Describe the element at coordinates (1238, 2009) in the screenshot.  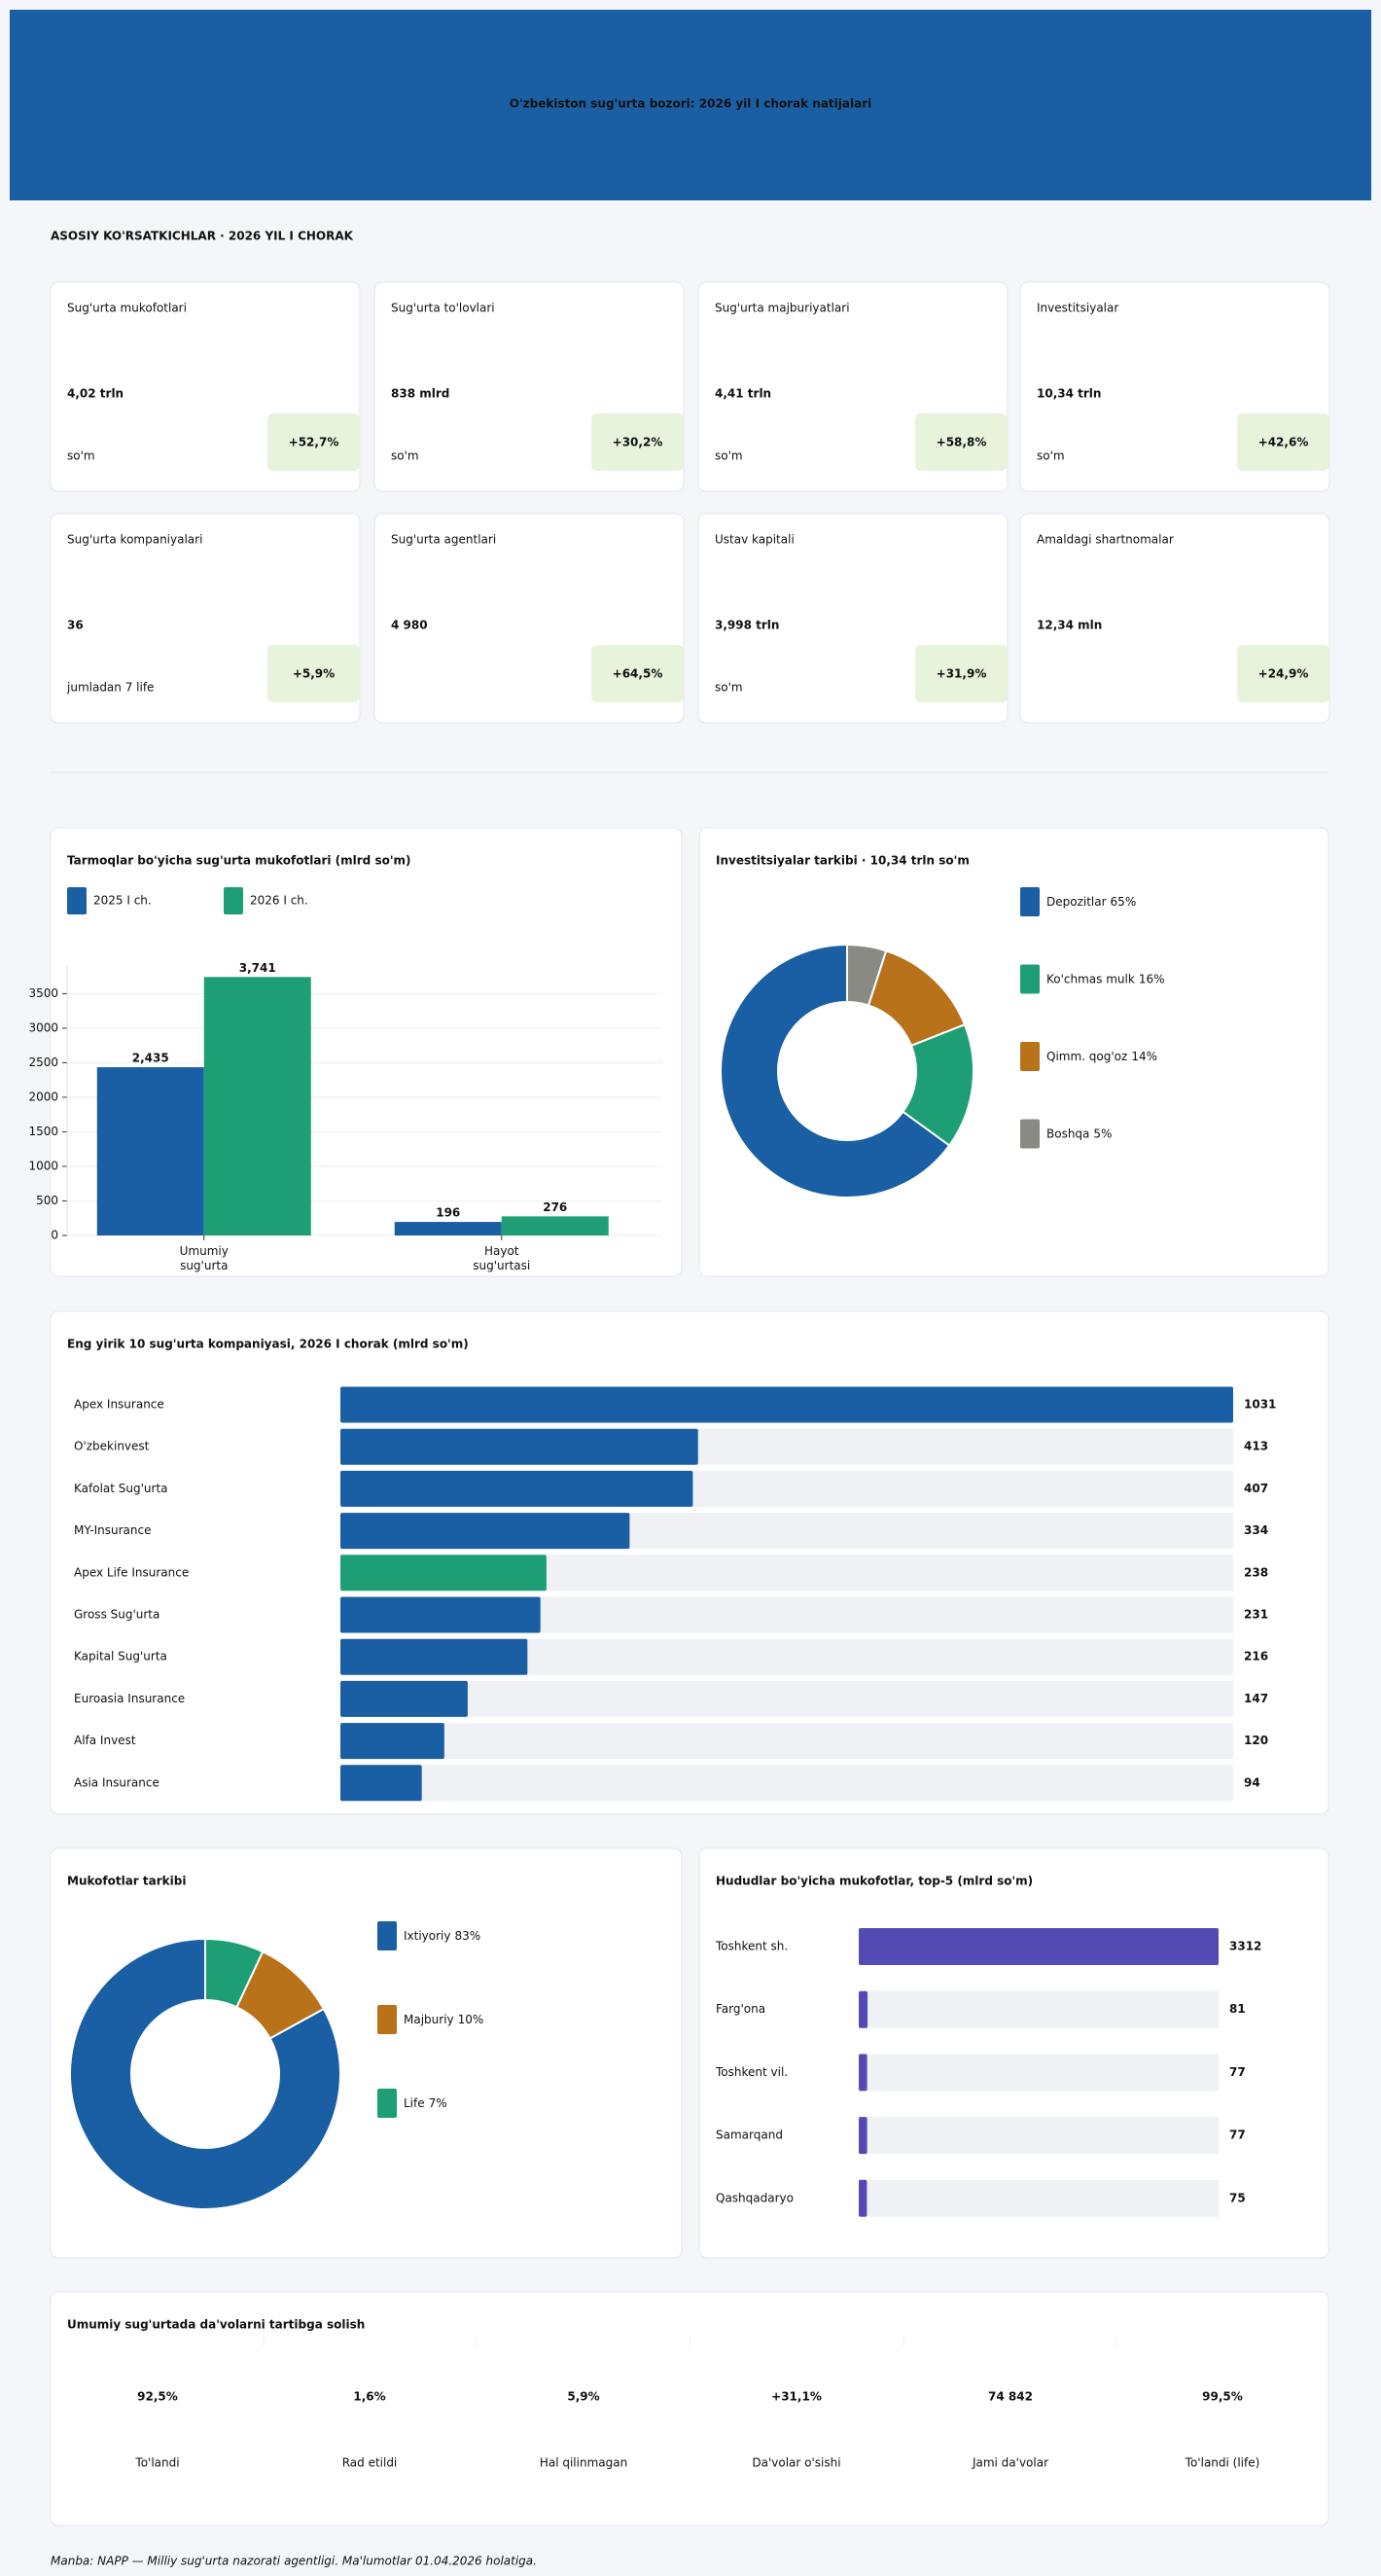
I see `bar-value-label: 81` at that location.